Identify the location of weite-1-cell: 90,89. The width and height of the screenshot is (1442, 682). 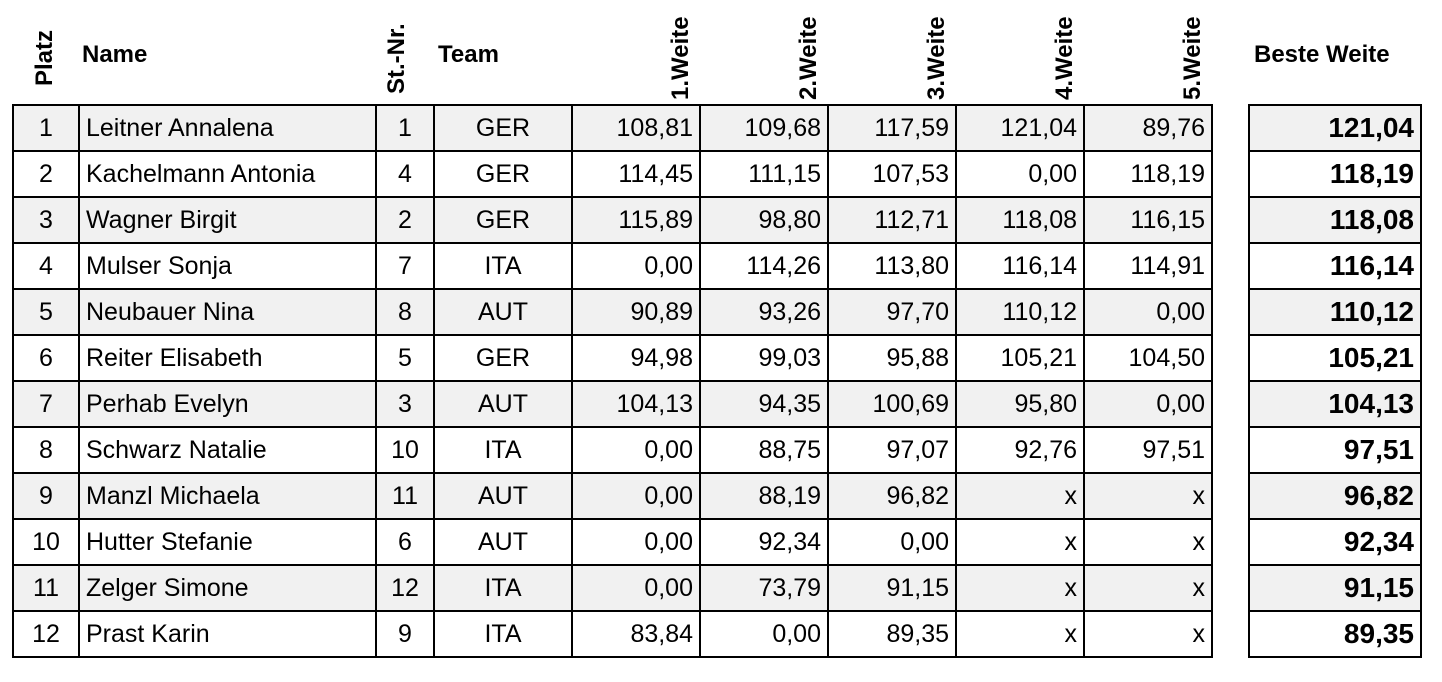
(636, 312).